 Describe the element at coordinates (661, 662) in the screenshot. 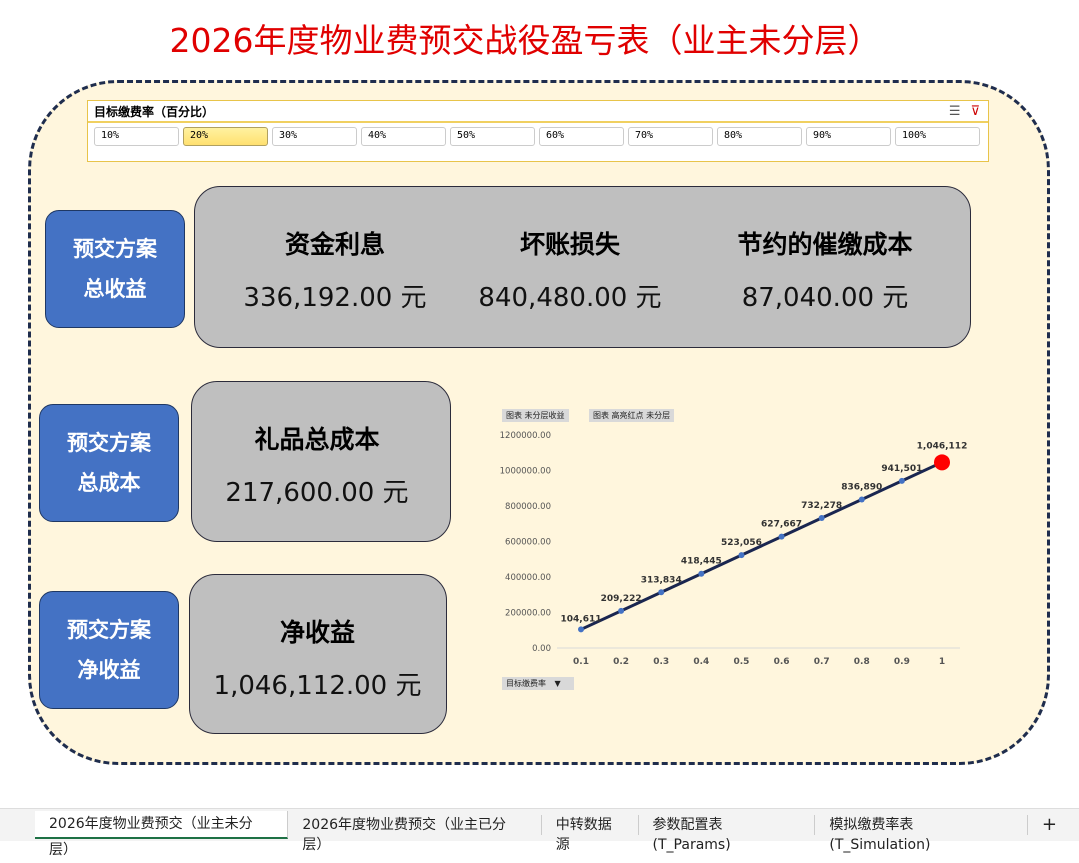

I see `x-tick-label: 0.3` at that location.